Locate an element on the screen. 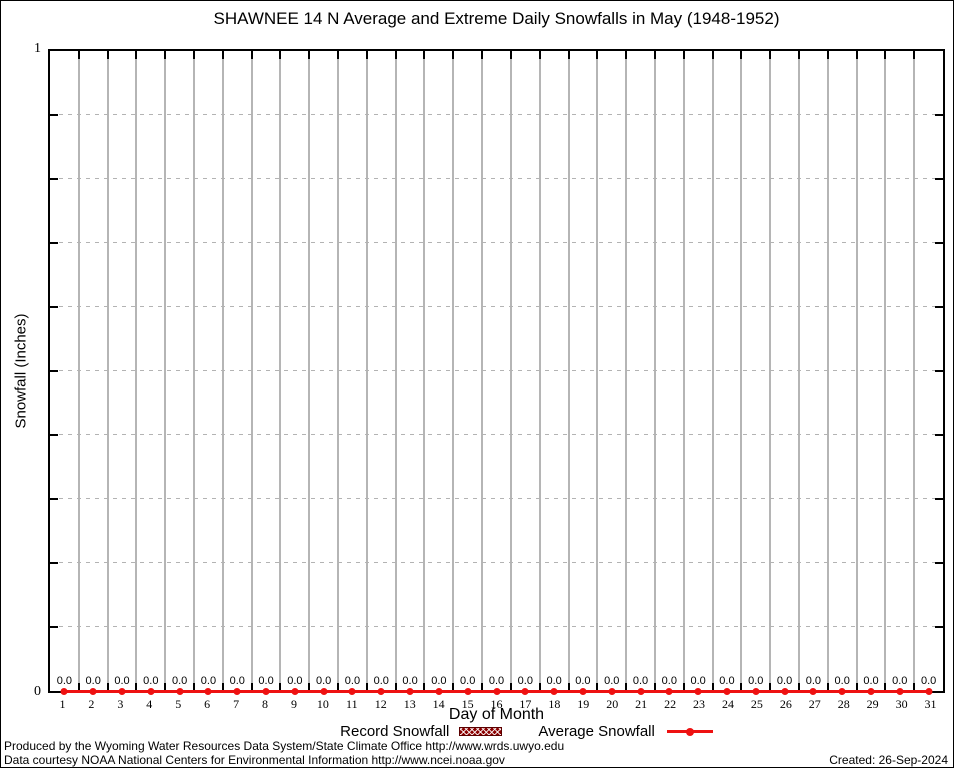 The image size is (954, 768). y-axis-min-label: 0 is located at coordinates (37, 691).